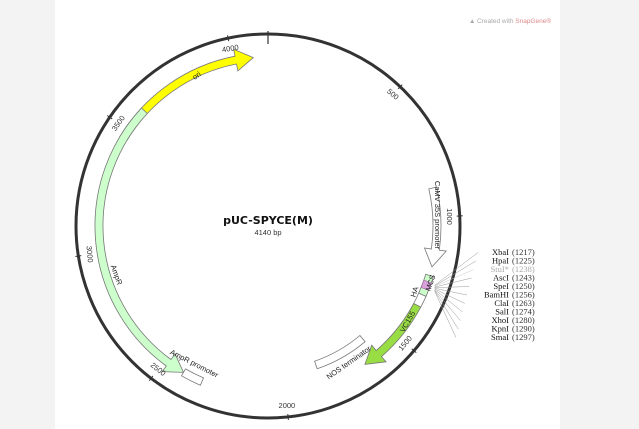 The height and width of the screenshot is (429, 639). I want to click on restriction-site-position: (1243), so click(523, 278).